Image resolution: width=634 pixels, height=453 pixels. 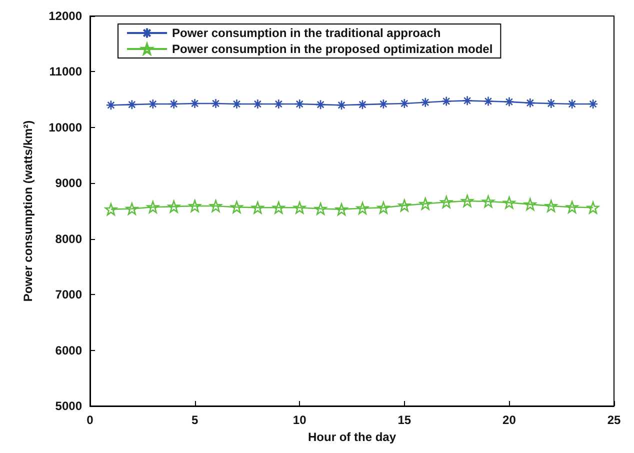 I want to click on y-tick-label: 11000, so click(x=65, y=71).